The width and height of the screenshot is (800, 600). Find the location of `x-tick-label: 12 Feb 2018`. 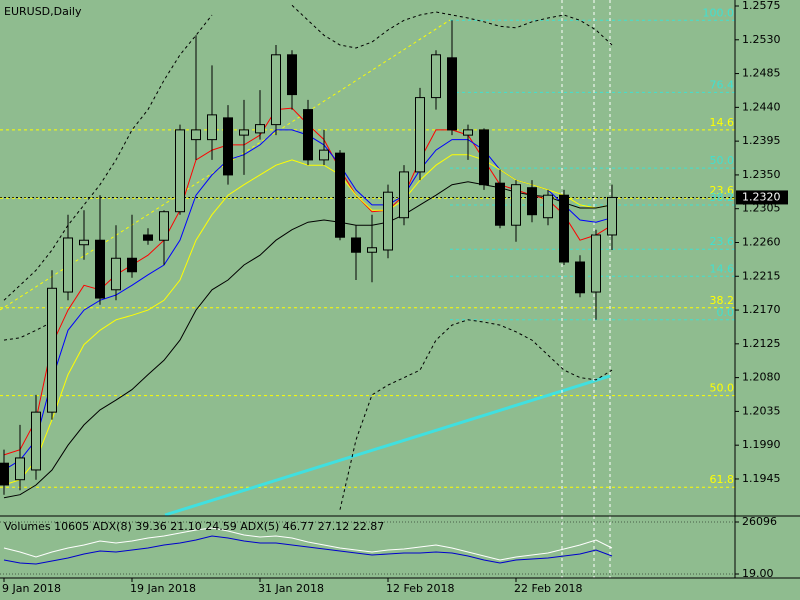

x-tick-label: 12 Feb 2018 is located at coordinates (420, 588).